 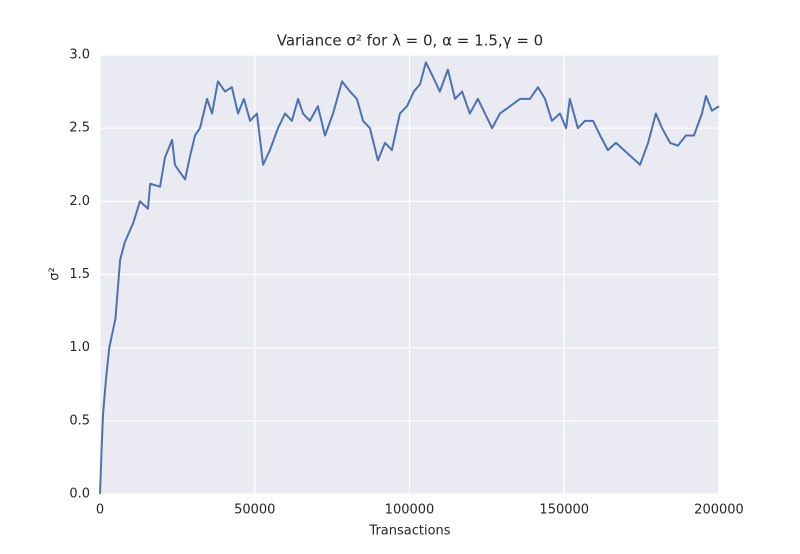 What do you see at coordinates (564, 510) in the screenshot?
I see `x-tick-label: 150000` at bounding box center [564, 510].